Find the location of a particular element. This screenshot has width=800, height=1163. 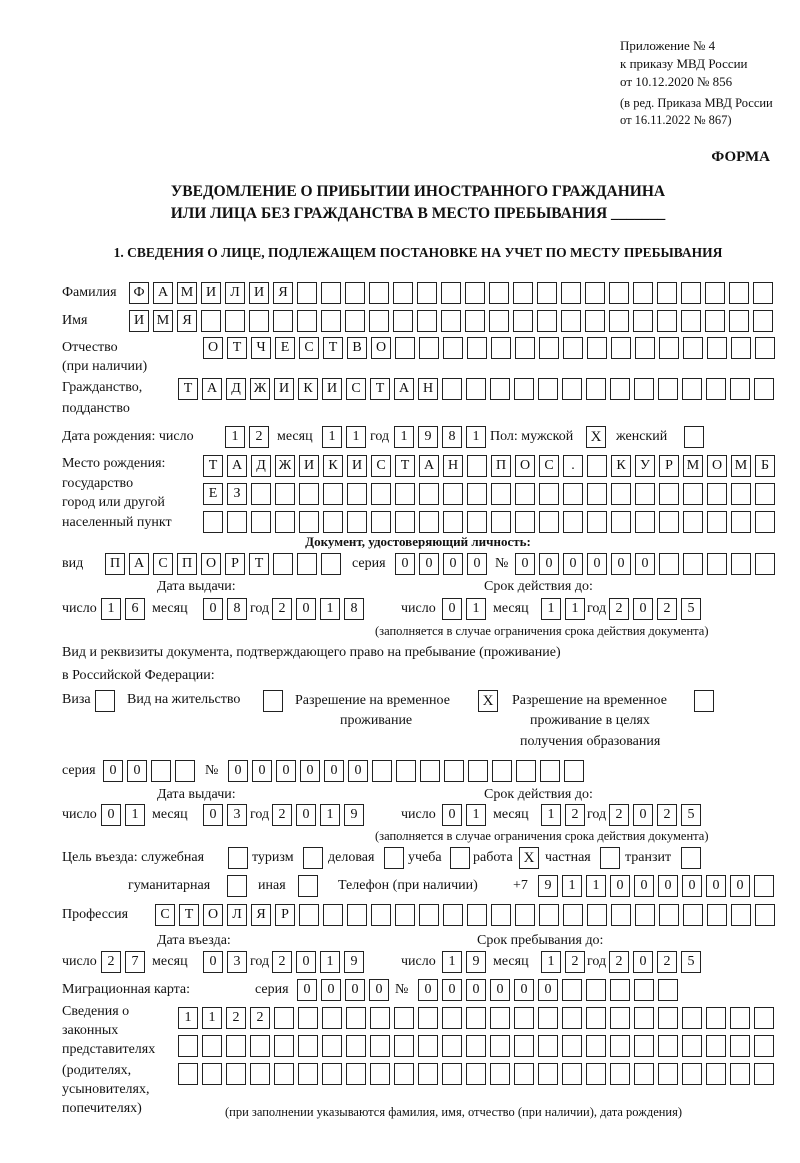

residence-permit-checkbox is located at coordinates (273, 701).